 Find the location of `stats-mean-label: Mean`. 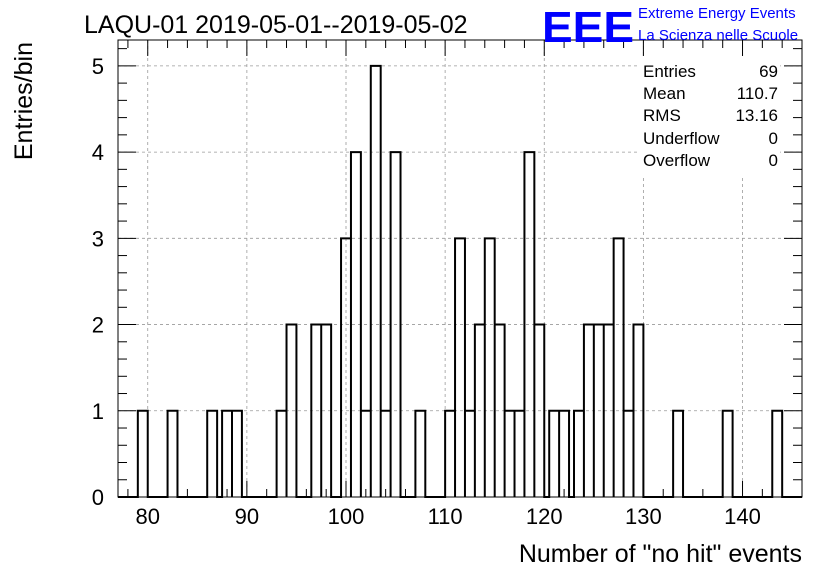

stats-mean-label: Mean is located at coordinates (664, 93).